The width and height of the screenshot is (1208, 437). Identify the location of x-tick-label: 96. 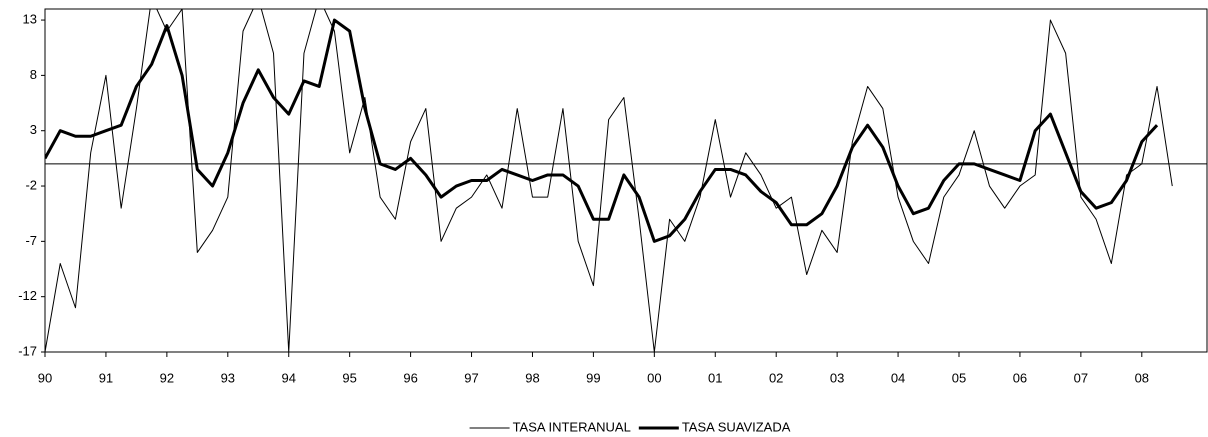
(410, 377).